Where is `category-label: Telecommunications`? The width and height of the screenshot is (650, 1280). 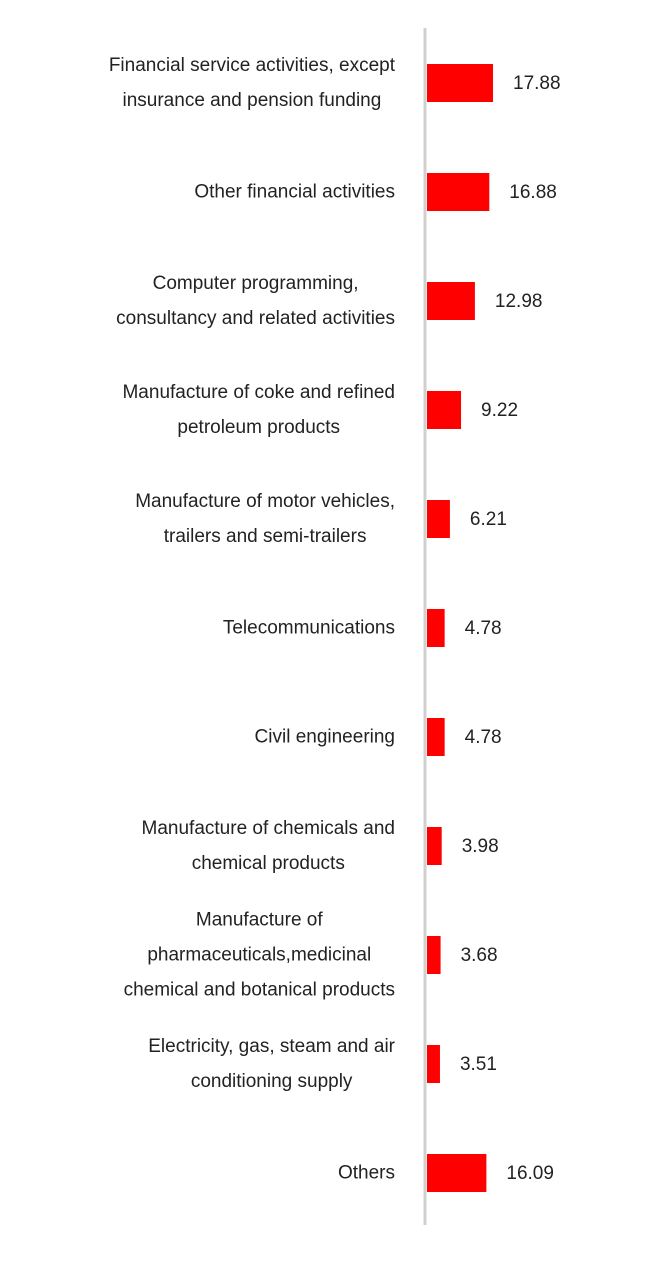
category-label: Telecommunications is located at coordinates (308, 628).